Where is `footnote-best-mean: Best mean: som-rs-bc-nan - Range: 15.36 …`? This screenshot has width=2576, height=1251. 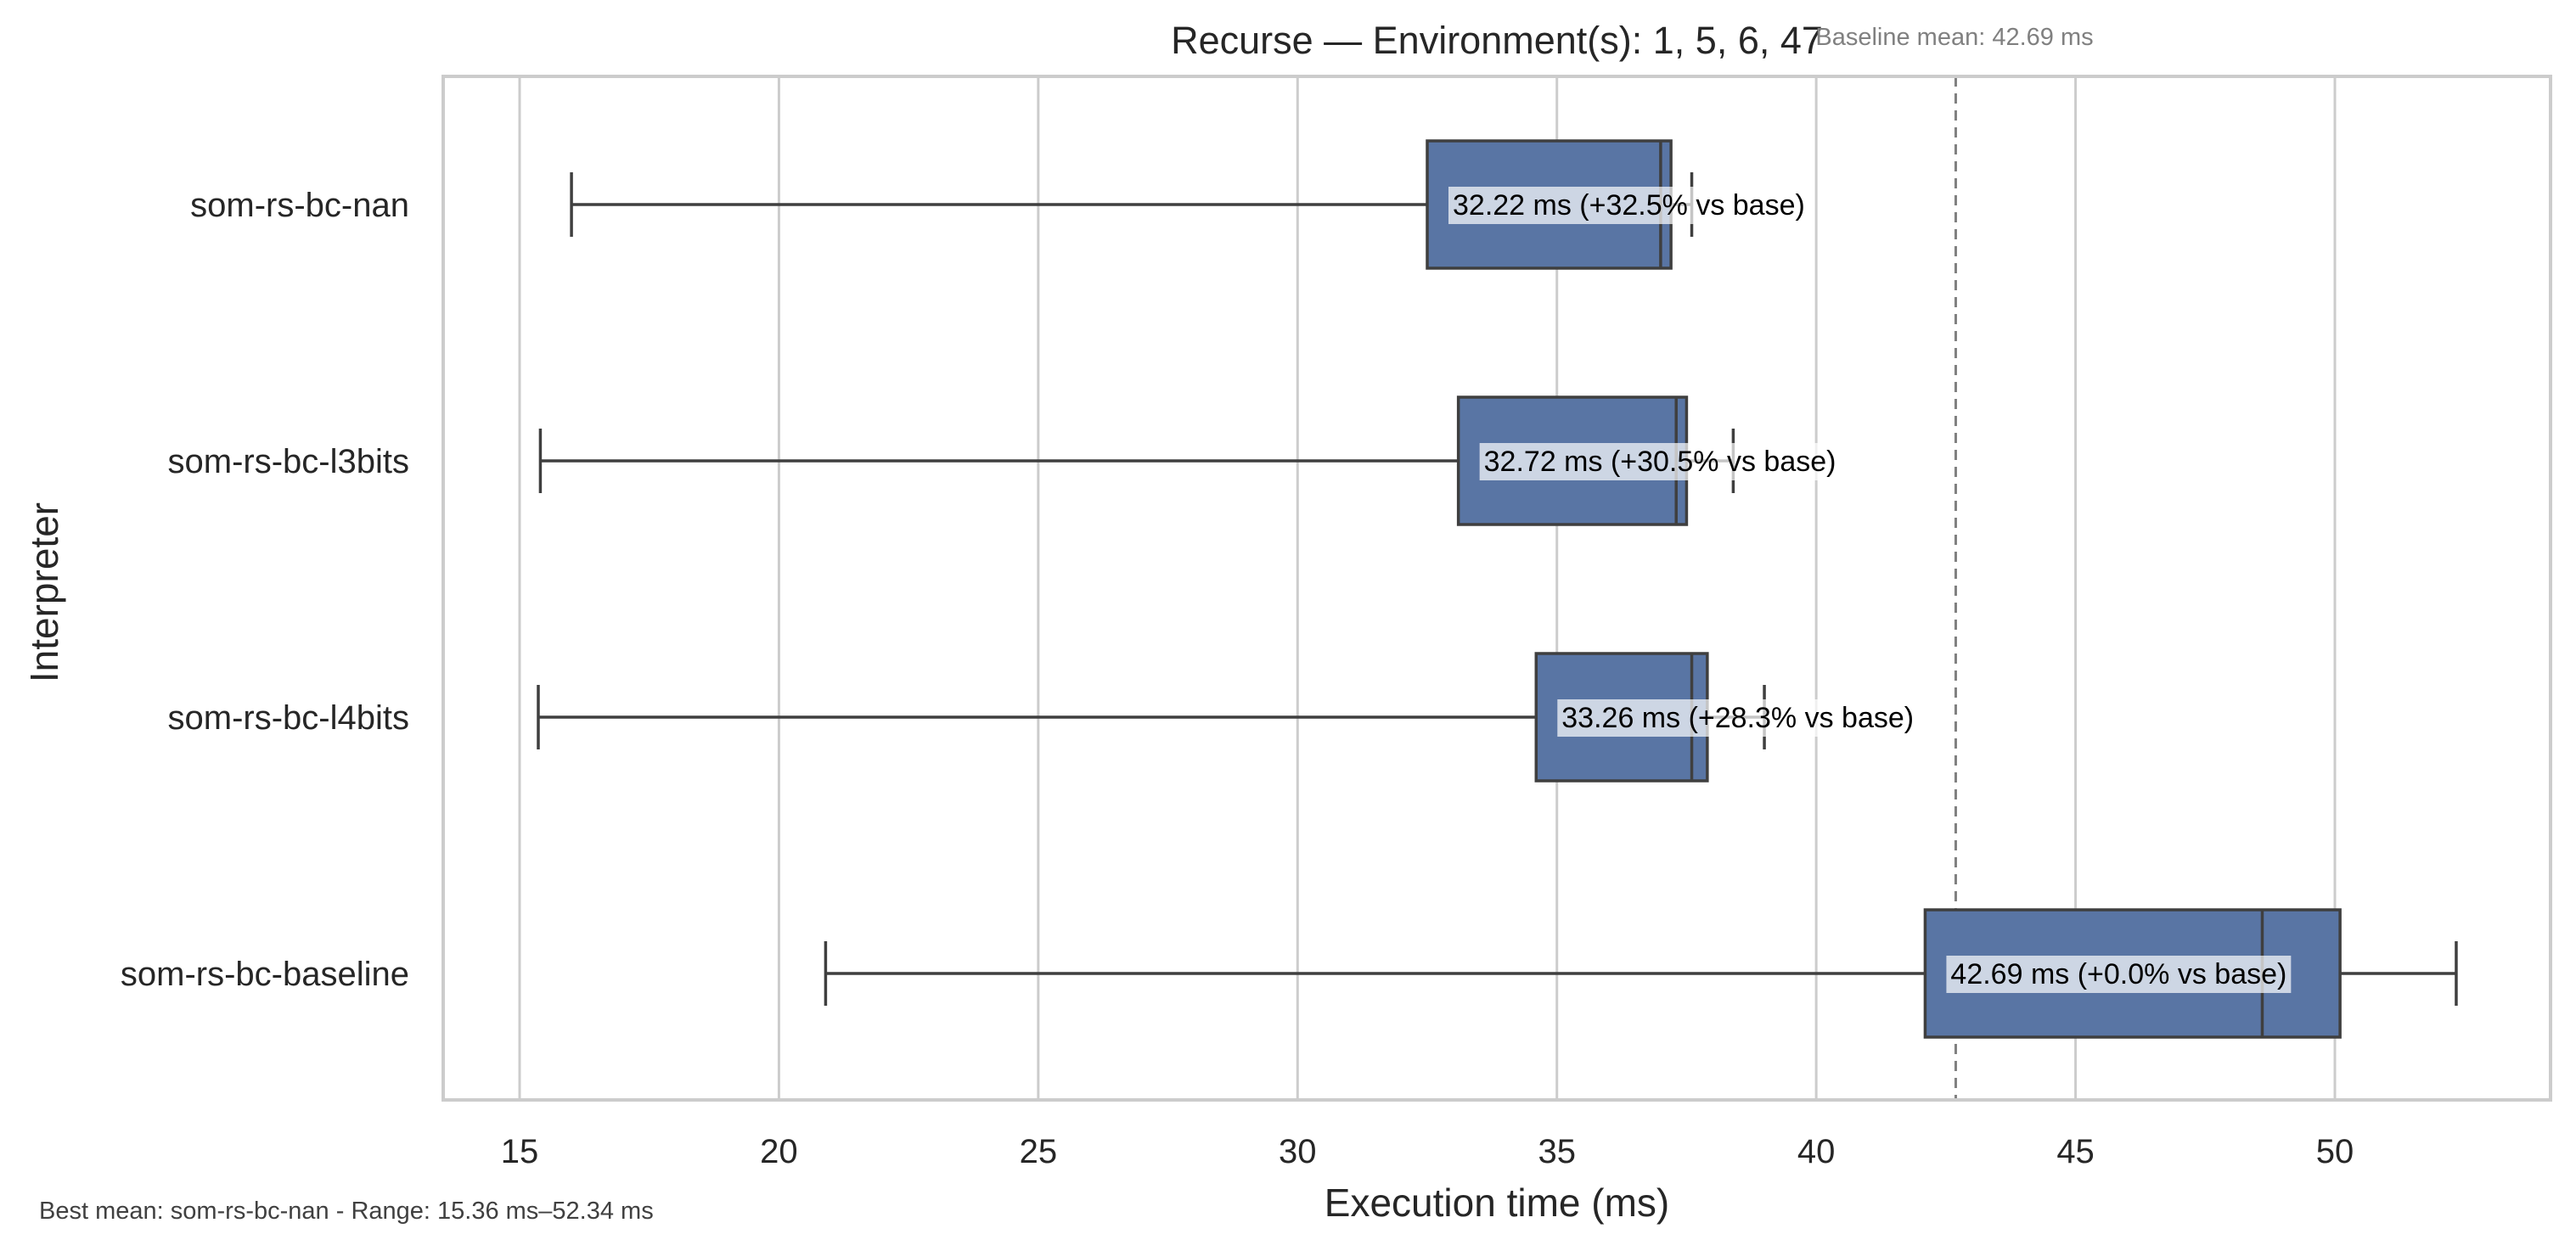
footnote-best-mean: Best mean: som-rs-bc-nan - Range: 15.36 … is located at coordinates (346, 1211).